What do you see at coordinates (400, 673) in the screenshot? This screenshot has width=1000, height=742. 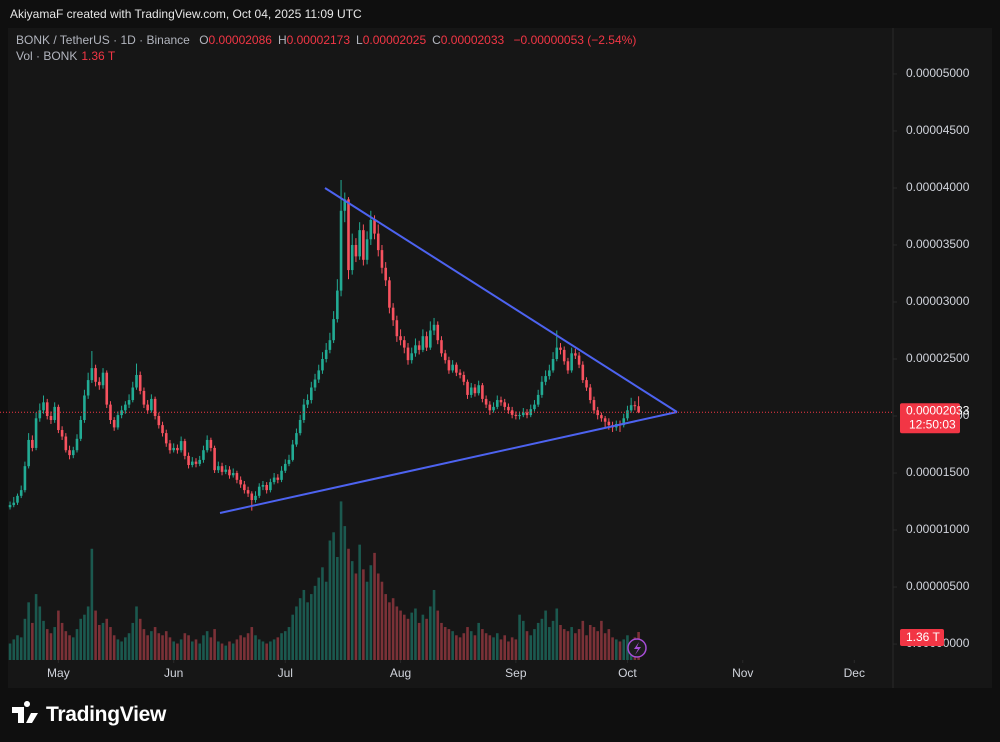 I see `x-tick-label: Aug` at bounding box center [400, 673].